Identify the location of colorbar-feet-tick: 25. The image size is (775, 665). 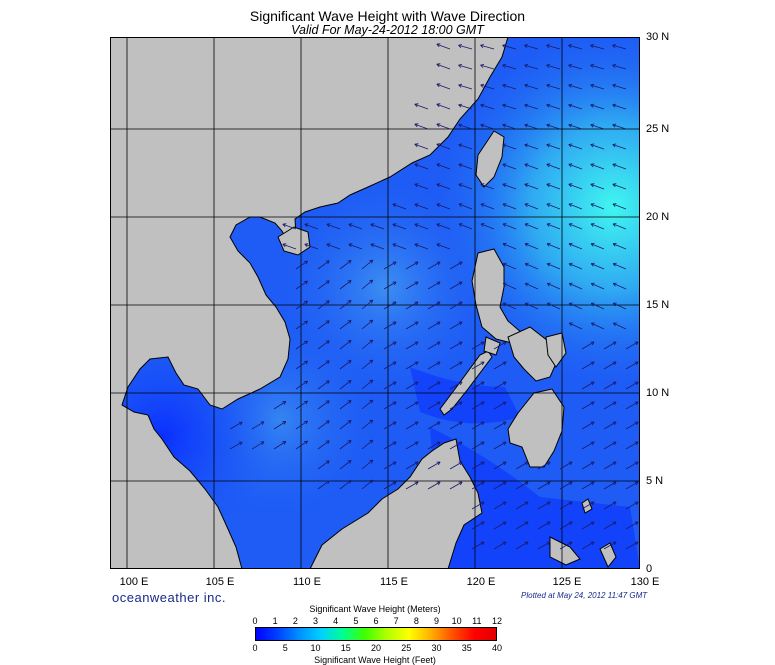
(406, 648).